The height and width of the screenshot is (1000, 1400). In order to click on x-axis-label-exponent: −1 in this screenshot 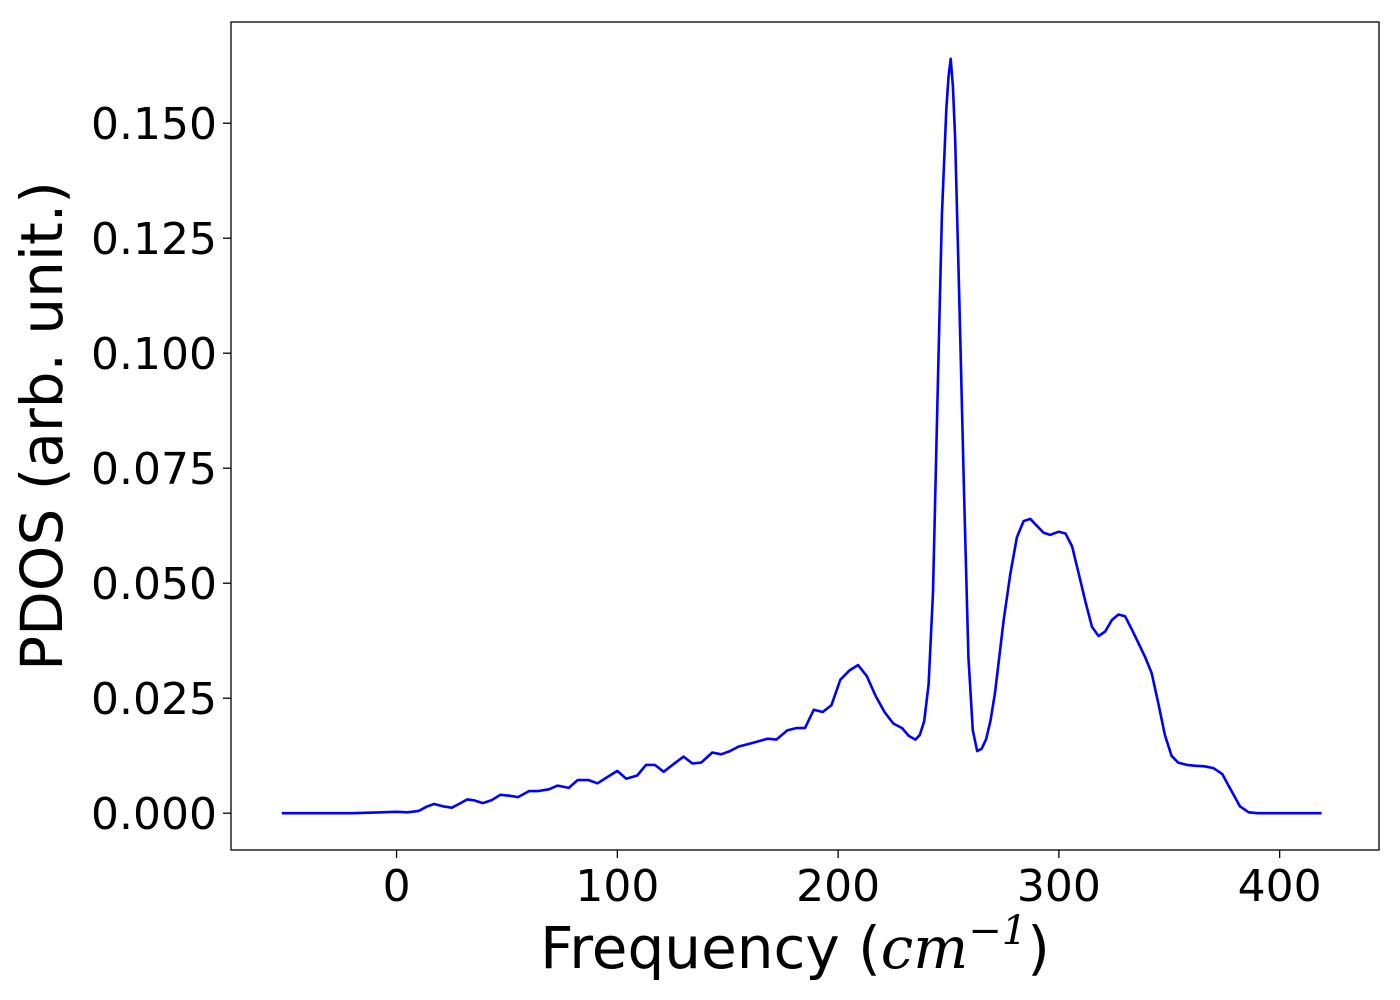, I will do `click(997, 931)`.